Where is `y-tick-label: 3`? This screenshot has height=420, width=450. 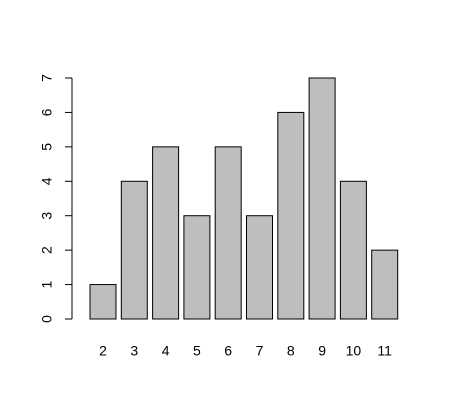 y-tick-label: 3 is located at coordinates (47, 216).